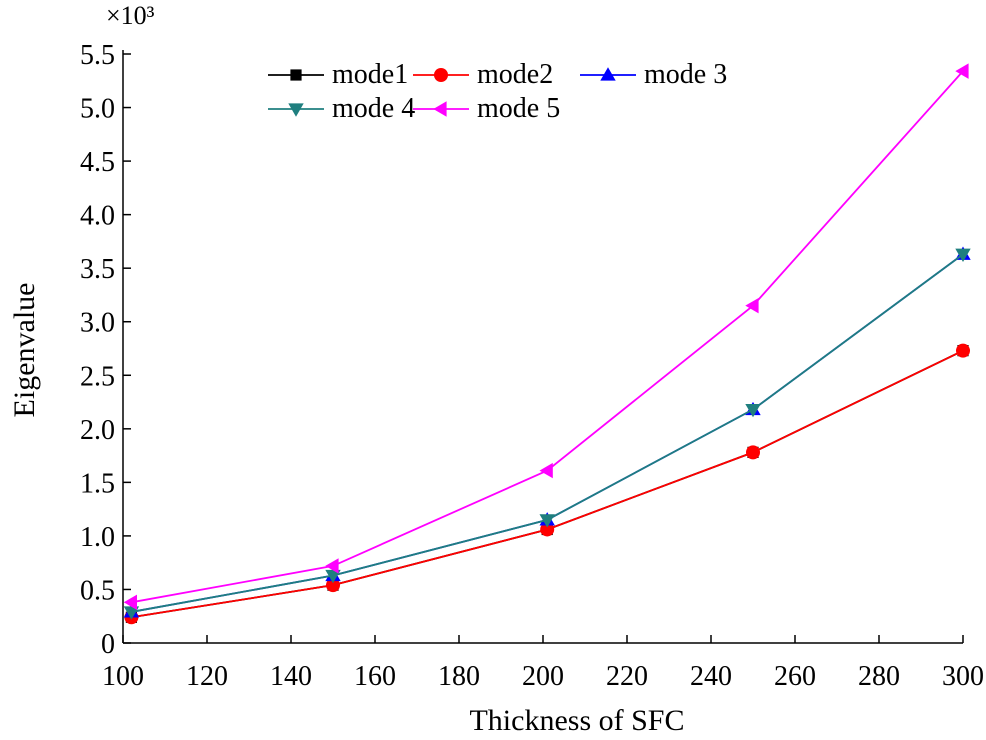  What do you see at coordinates (291, 676) in the screenshot?
I see `x-tick-label: 140` at bounding box center [291, 676].